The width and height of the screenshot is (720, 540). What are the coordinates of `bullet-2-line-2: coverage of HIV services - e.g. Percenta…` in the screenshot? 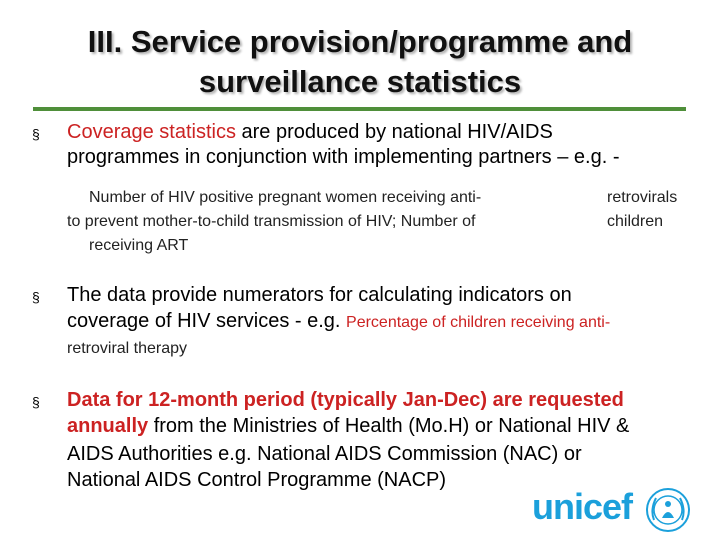 It's located at (339, 321).